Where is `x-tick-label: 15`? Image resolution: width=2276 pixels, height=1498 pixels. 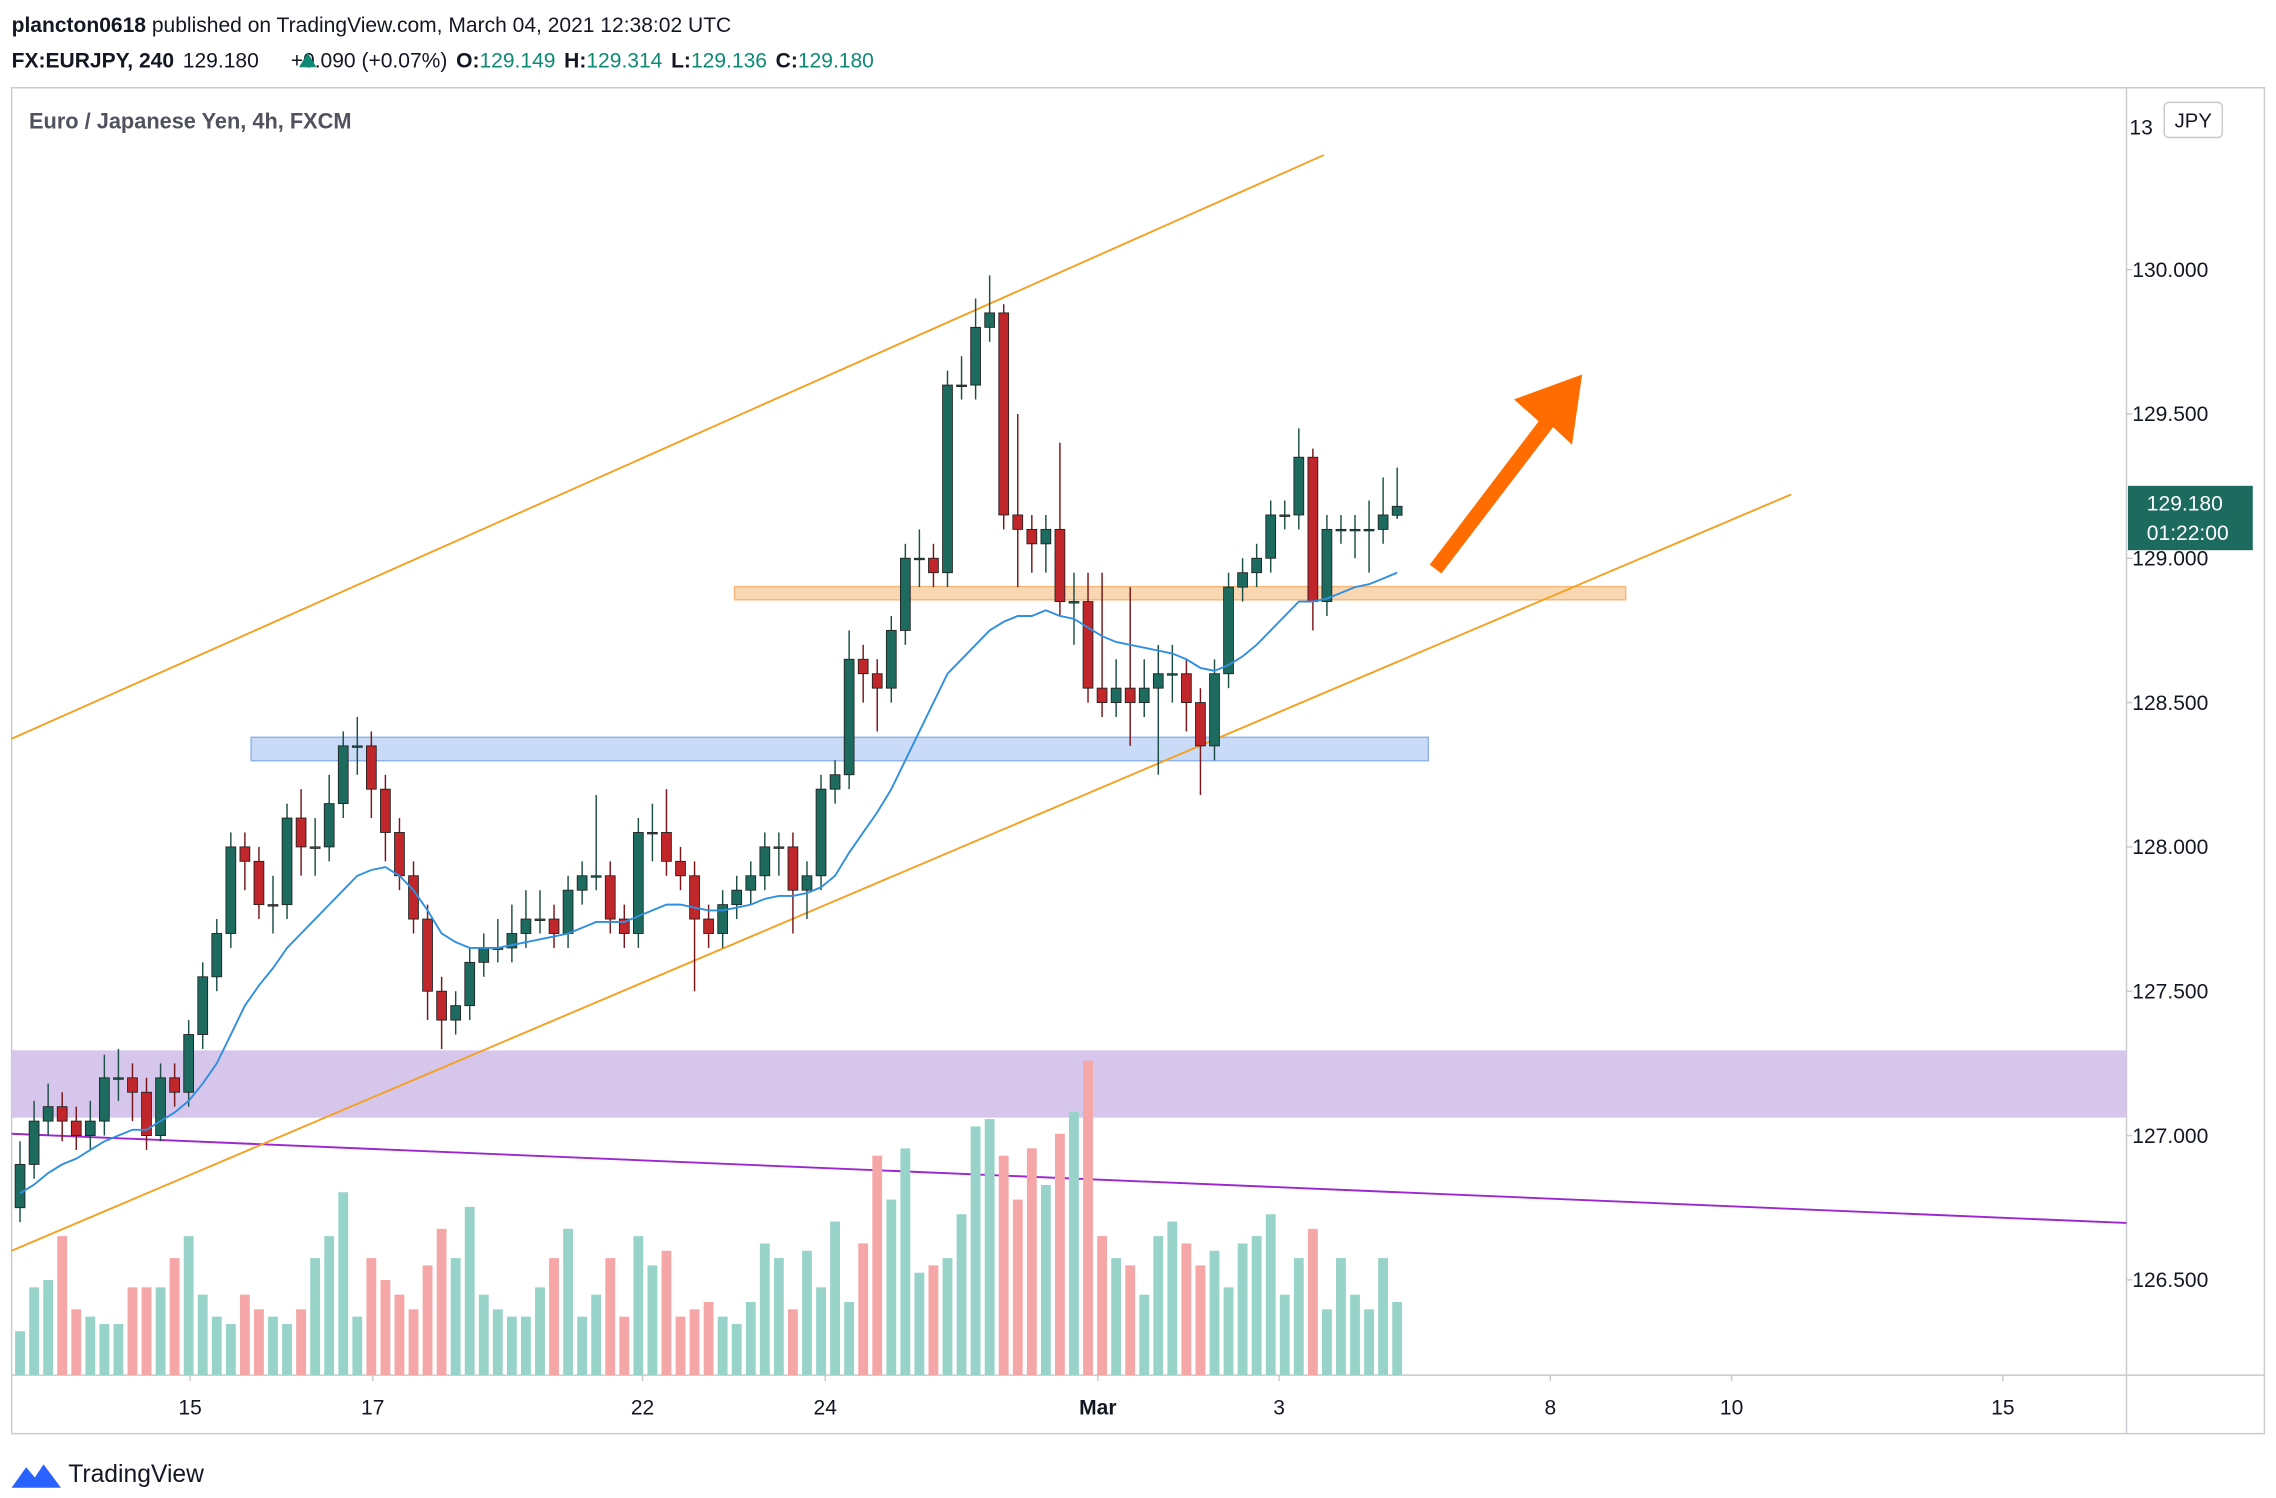
x-tick-label: 15 is located at coordinates (189, 1408).